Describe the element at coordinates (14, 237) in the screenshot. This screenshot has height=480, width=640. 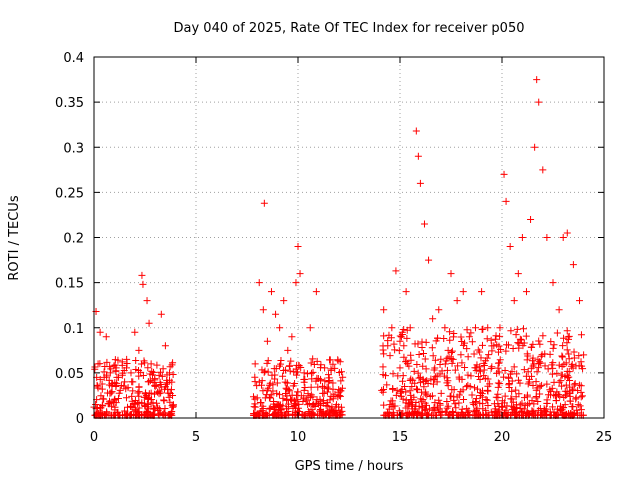
I see `y-axis-label: ROTI / TECUs` at that location.